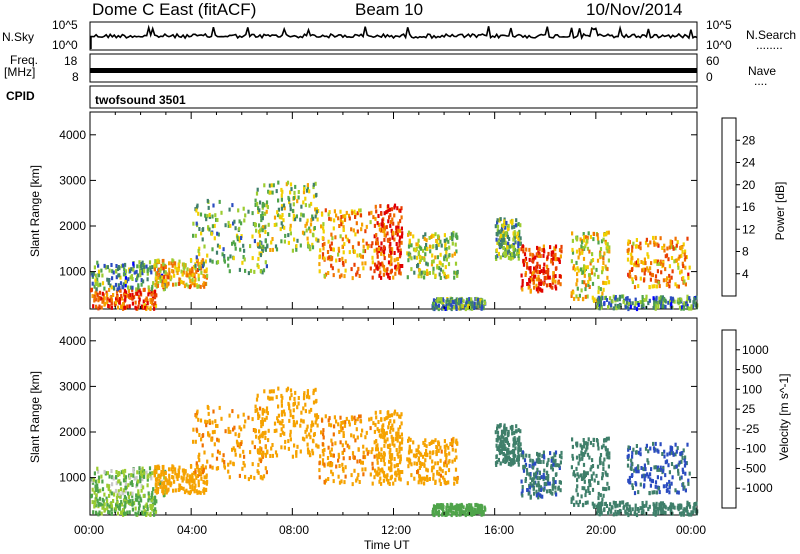  I want to click on nave-tick-top: 60, so click(713, 61).